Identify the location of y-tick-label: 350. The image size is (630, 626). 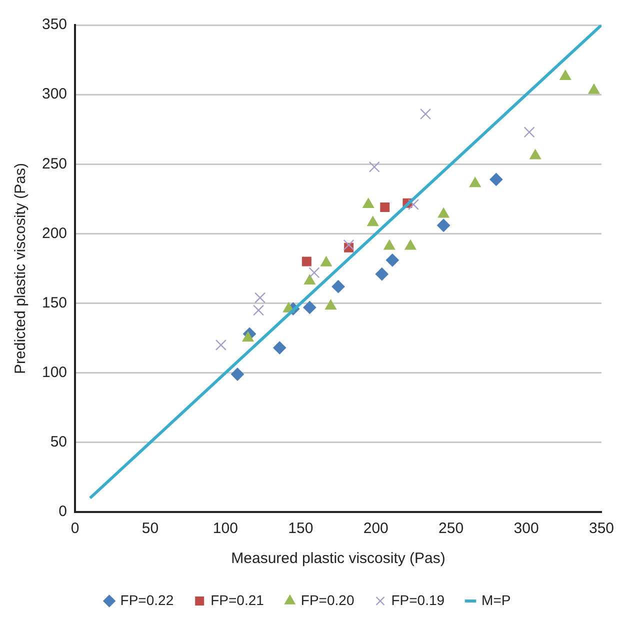
(55, 25).